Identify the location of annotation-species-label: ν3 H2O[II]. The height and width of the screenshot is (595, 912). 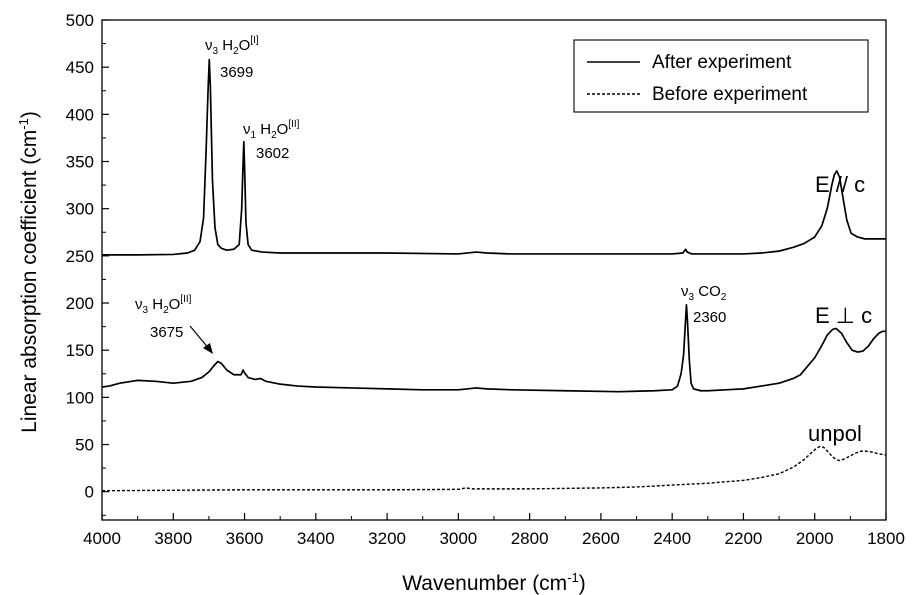
(163, 305).